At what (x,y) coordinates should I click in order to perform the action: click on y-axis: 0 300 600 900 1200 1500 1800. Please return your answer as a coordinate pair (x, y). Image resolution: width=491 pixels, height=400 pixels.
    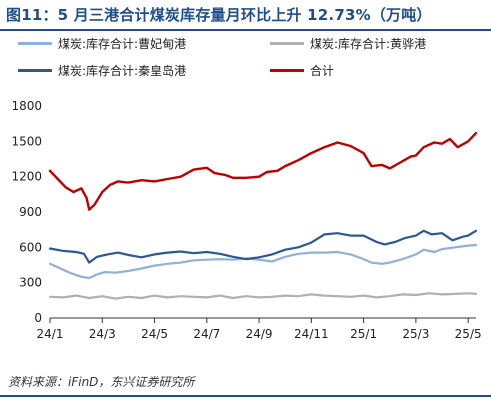
    Looking at the image, I should click on (26, 212).